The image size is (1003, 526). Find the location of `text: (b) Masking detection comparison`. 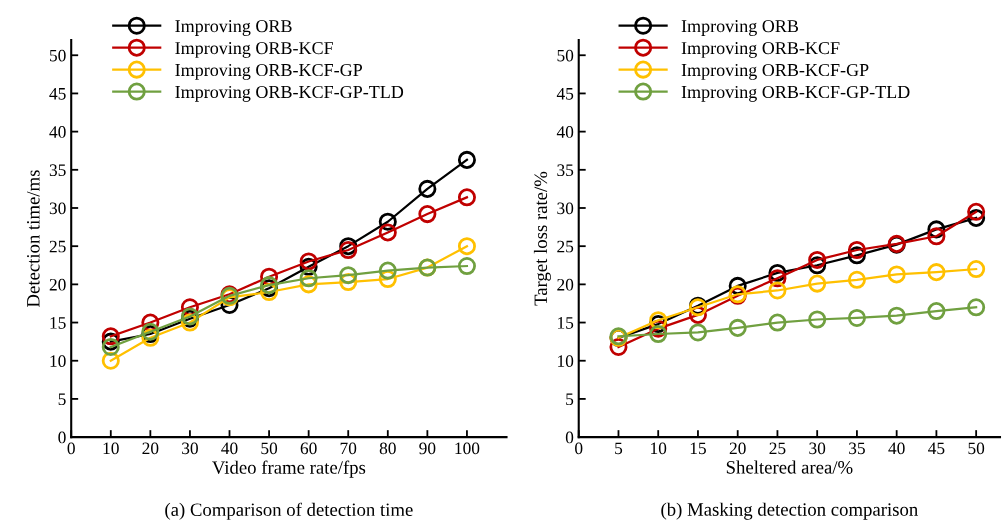

text: (b) Masking detection comparison is located at coordinates (789, 511).